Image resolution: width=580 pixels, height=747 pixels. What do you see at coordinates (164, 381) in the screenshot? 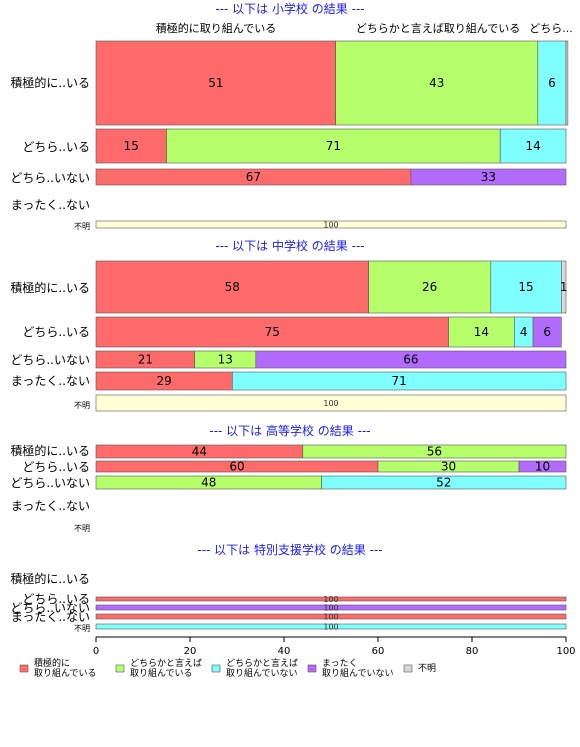
I see `data-label: 29` at bounding box center [164, 381].